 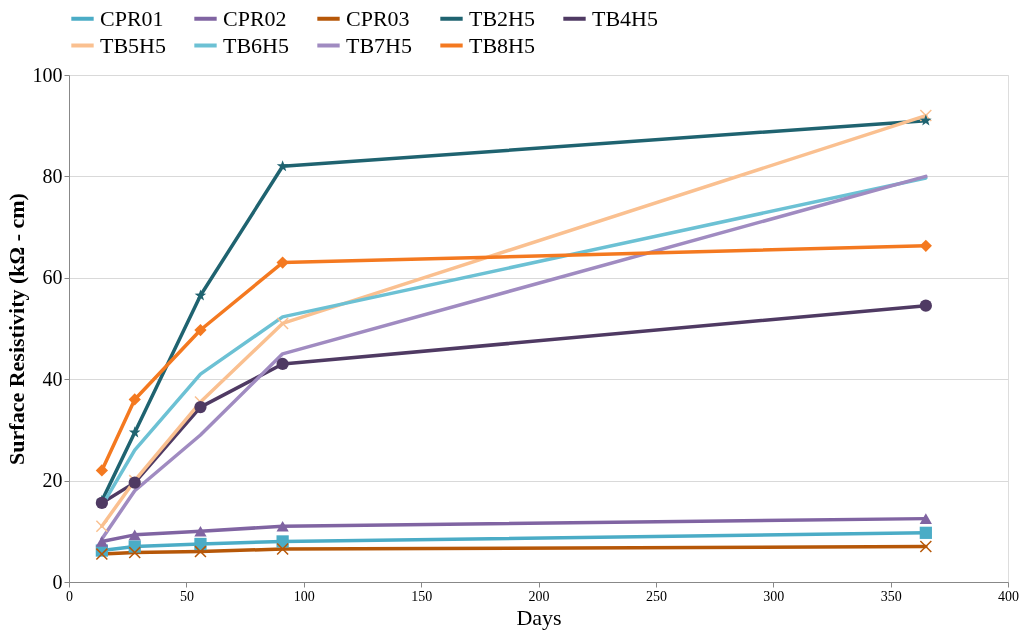 What do you see at coordinates (256, 45) in the screenshot?
I see `legend-label: TB6H5` at bounding box center [256, 45].